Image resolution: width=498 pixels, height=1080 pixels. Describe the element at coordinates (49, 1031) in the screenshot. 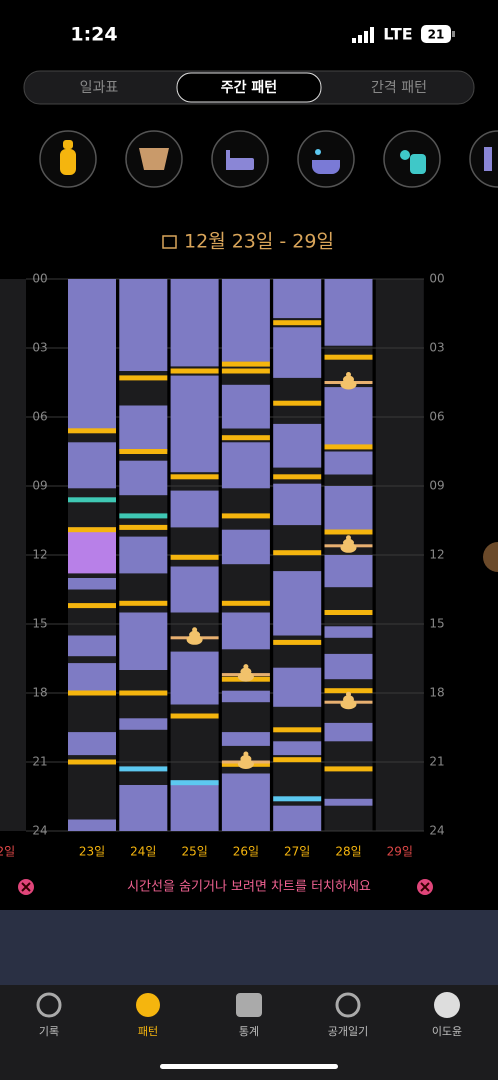

I see `nav-label: 기록` at that location.